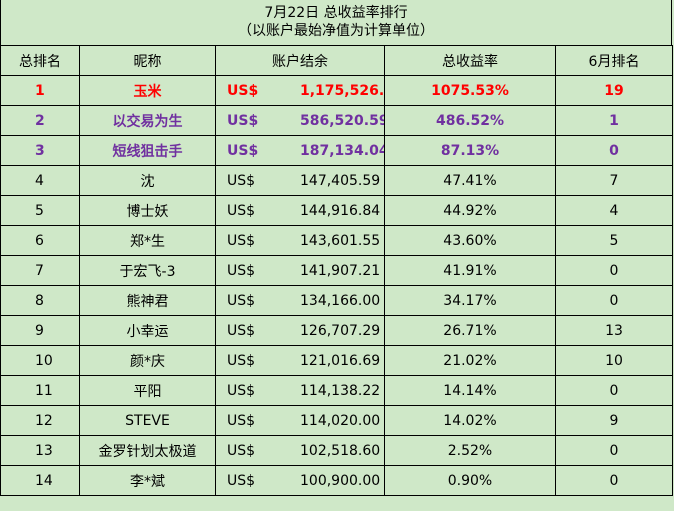  What do you see at coordinates (470, 240) in the screenshot?
I see `return-cell: 43.60%` at bounding box center [470, 240].